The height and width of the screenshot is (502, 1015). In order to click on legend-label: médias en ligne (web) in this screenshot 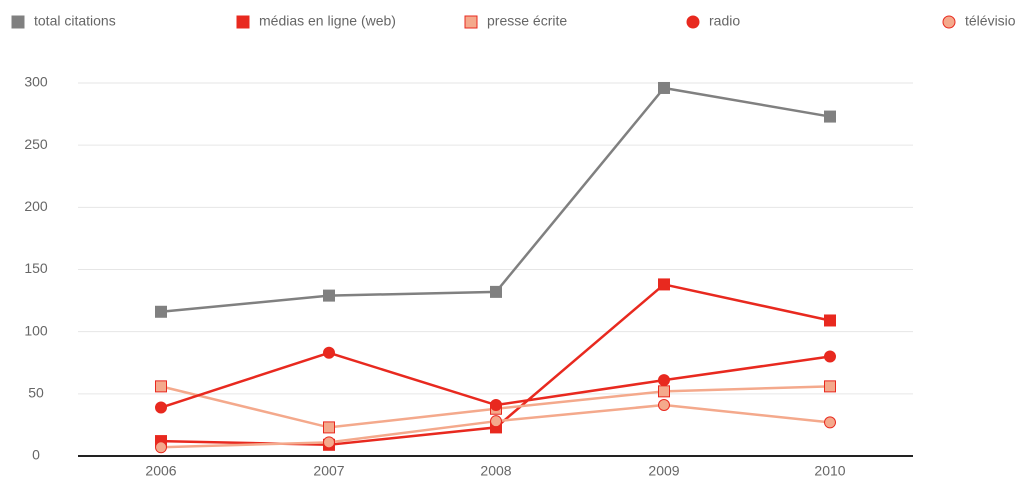, I will do `click(327, 21)`.